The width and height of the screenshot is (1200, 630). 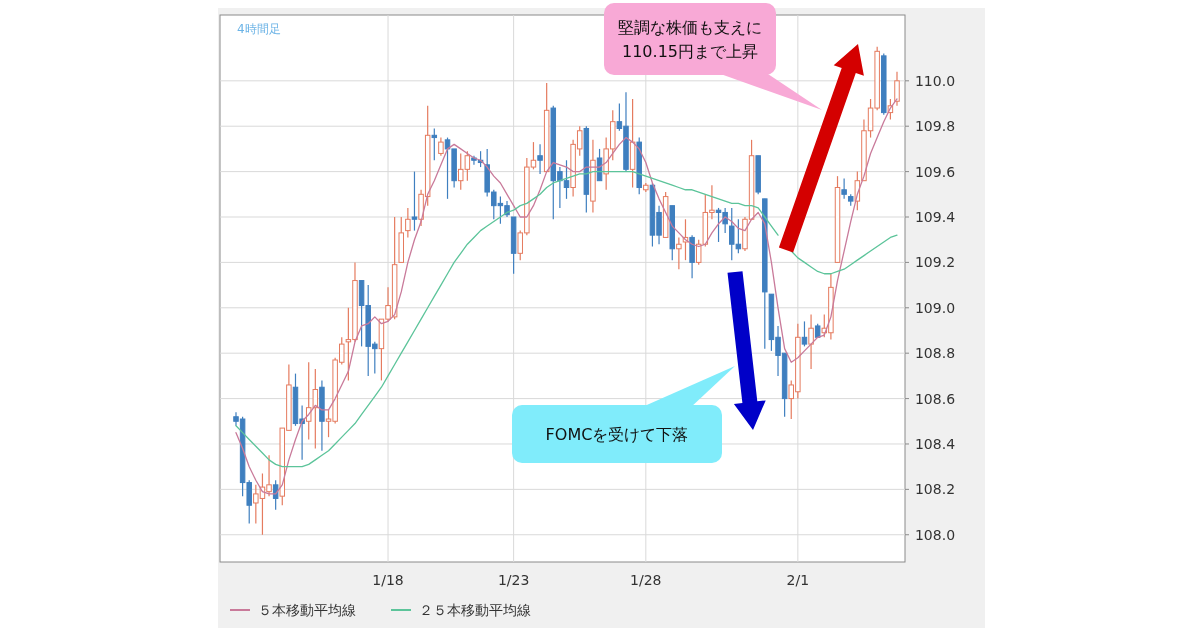 What do you see at coordinates (935, 126) in the screenshot?
I see `y-tick-label: 109.8` at bounding box center [935, 126].